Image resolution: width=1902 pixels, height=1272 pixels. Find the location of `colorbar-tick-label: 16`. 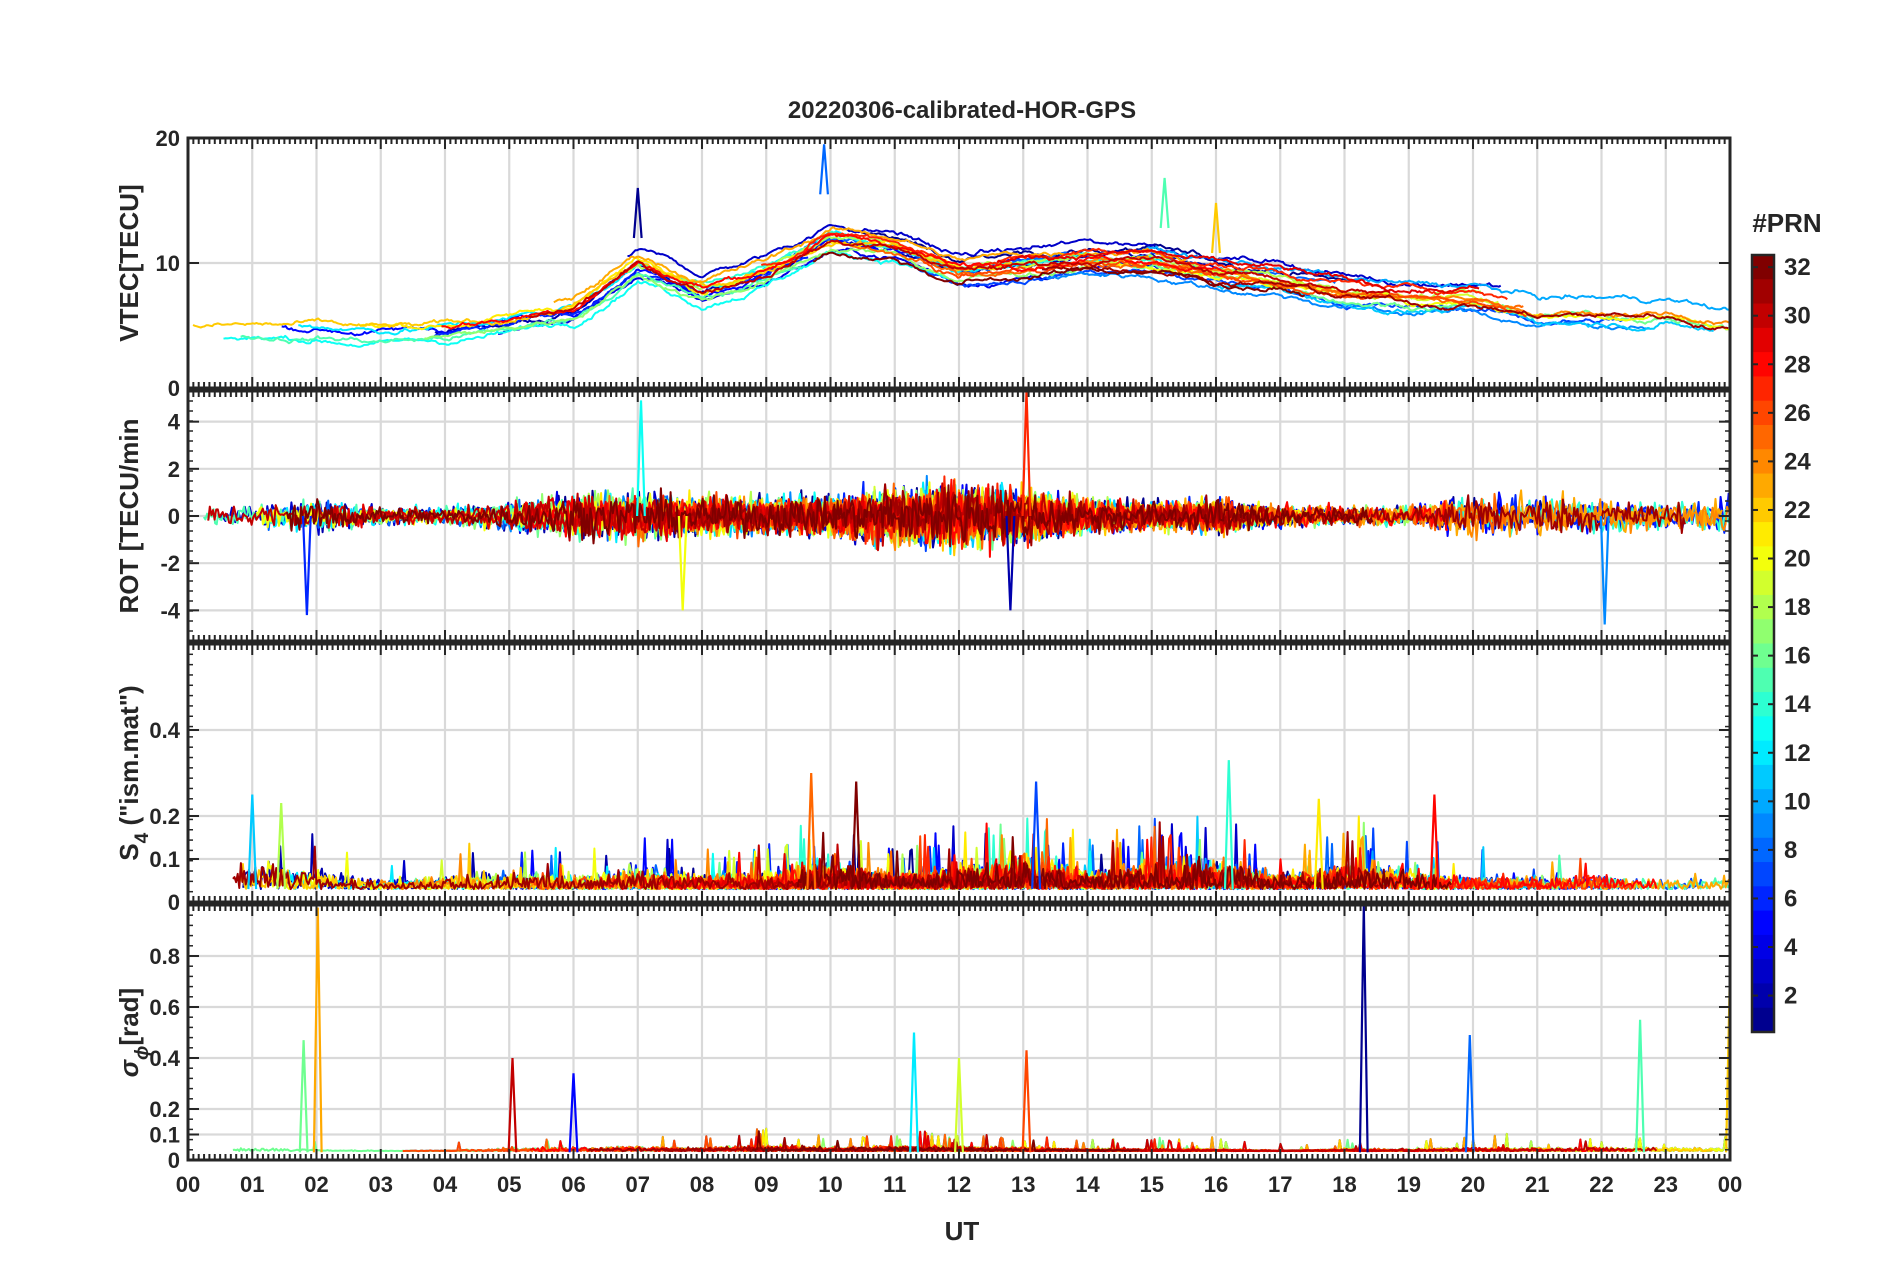

colorbar-tick-label: 16 is located at coordinates (1797, 656).